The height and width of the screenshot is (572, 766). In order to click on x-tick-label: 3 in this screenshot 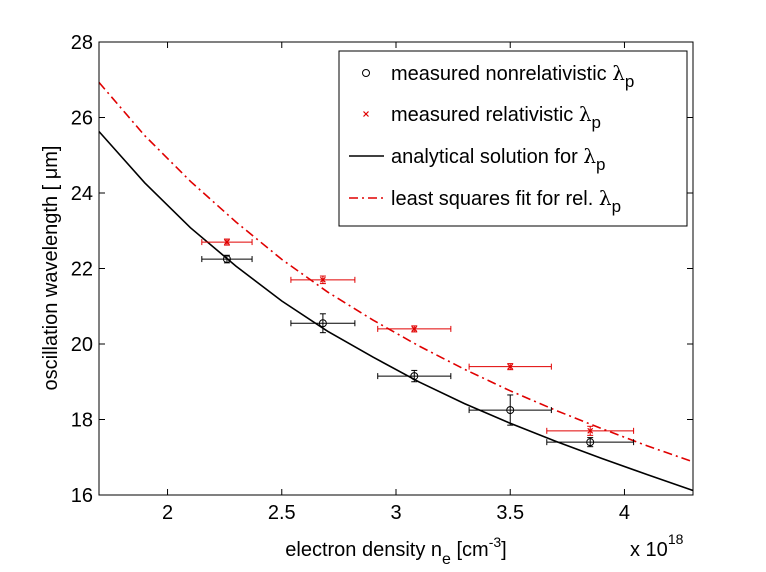, I will do `click(395, 513)`.